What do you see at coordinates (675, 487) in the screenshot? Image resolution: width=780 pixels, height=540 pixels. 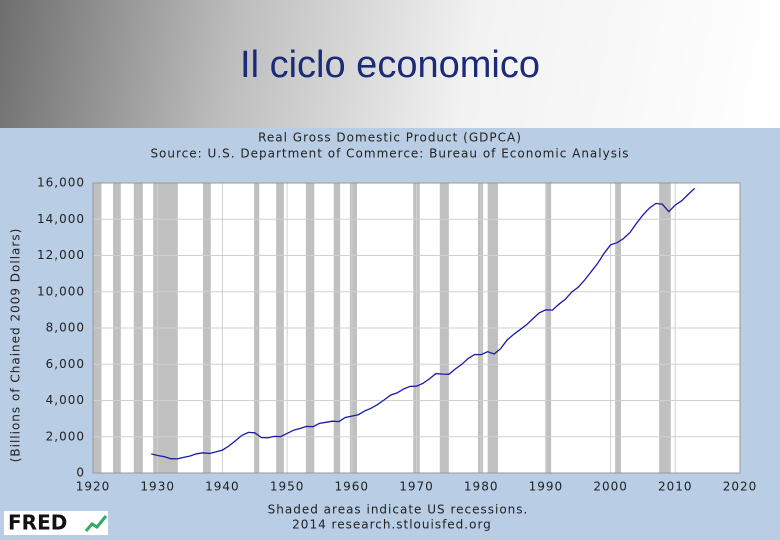 I see `x-tick-label: 2010` at bounding box center [675, 487].